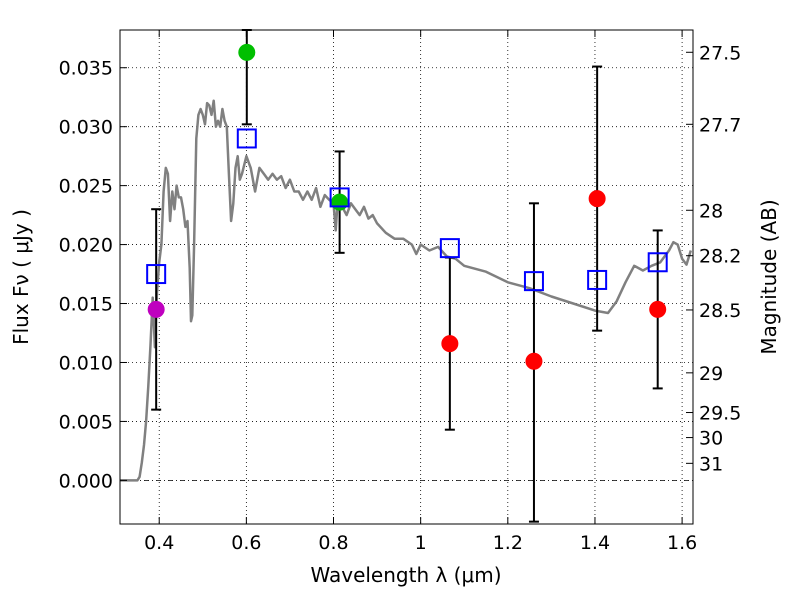 The height and width of the screenshot is (600, 800). What do you see at coordinates (86, 187) in the screenshot?
I see `y-tick-label-5: 0.025` at bounding box center [86, 187].